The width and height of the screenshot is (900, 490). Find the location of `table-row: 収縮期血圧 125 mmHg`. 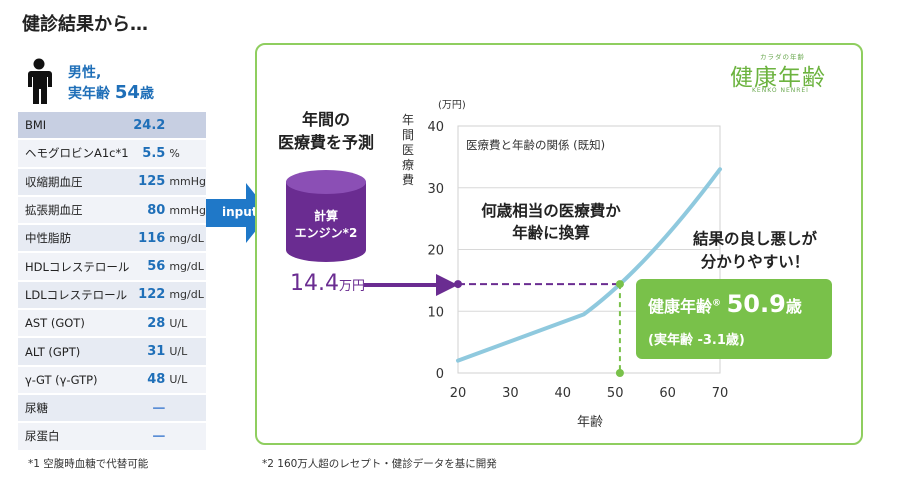

table-row: 収縮期血圧 125 mmHg is located at coordinates (112, 182).